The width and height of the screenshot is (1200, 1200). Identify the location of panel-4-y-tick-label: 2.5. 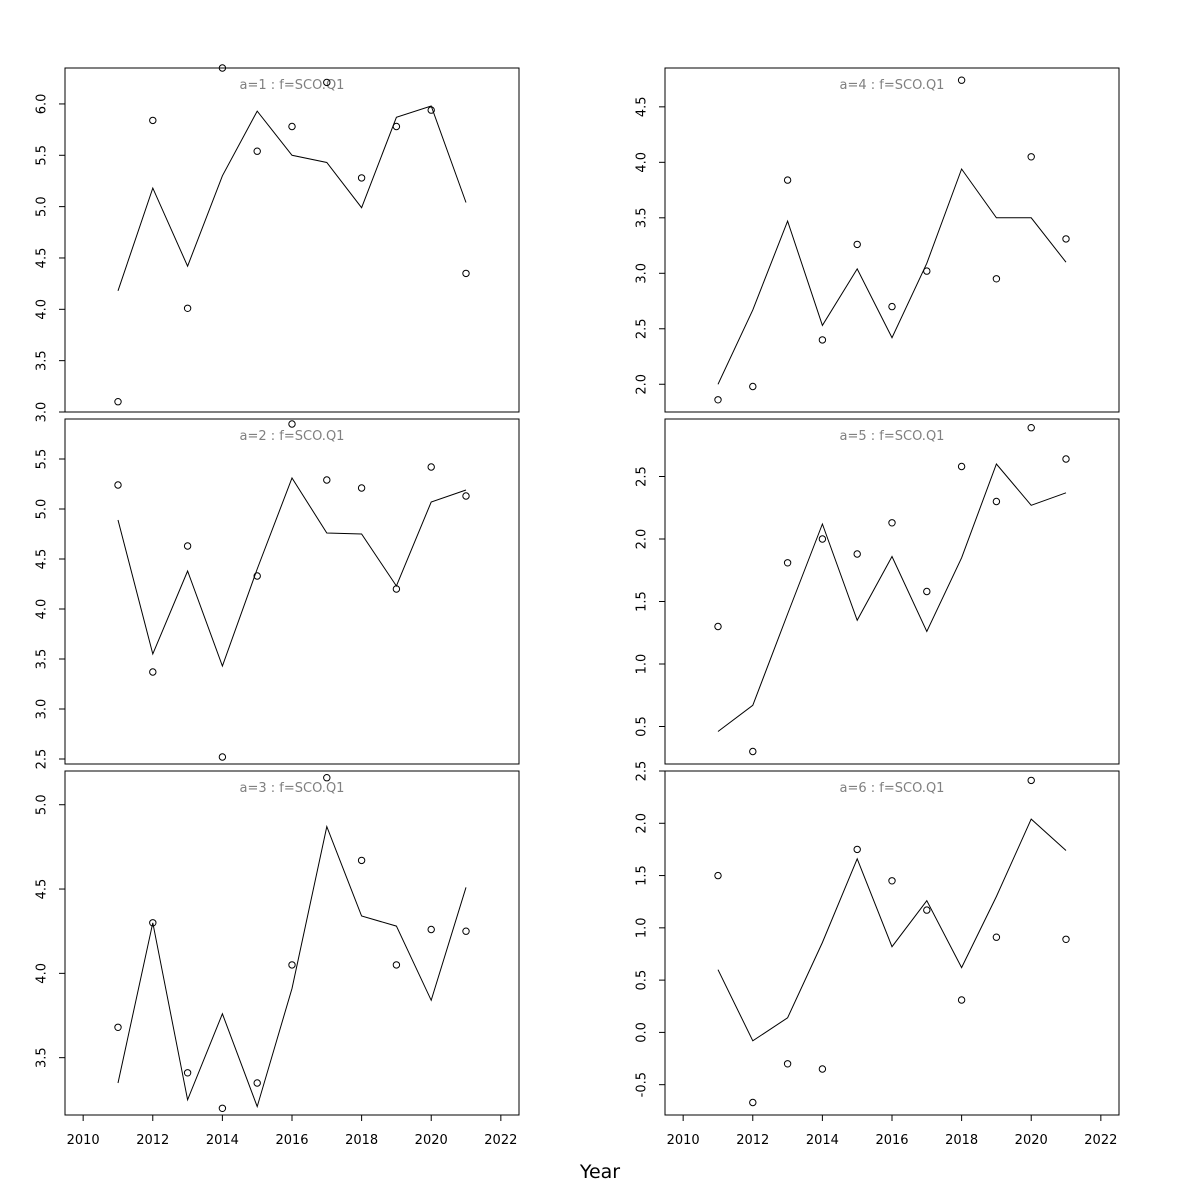
(642, 328).